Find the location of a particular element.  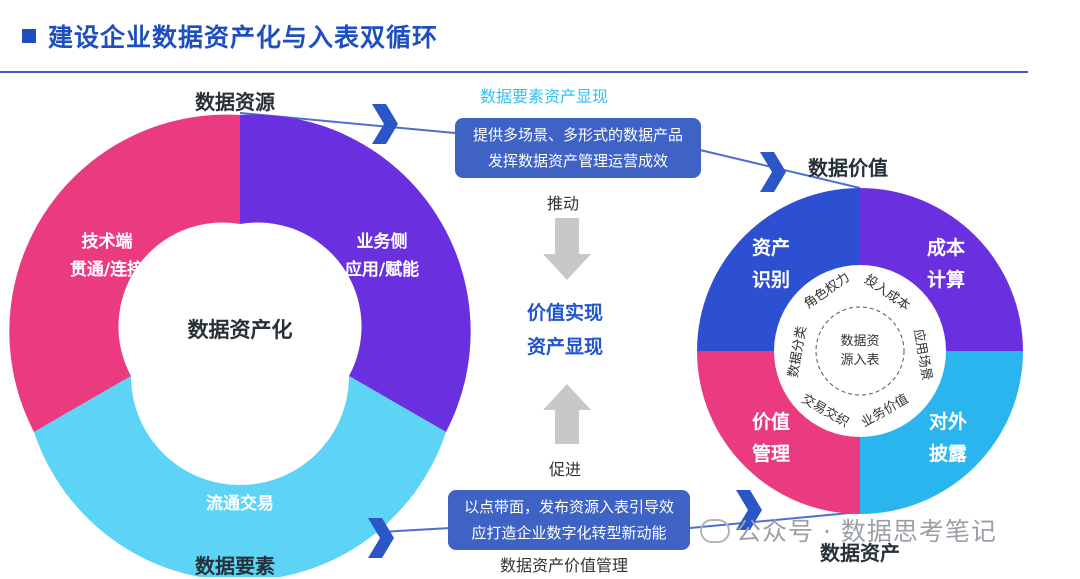

ring-segment-tech is located at coordinates (124, 273).